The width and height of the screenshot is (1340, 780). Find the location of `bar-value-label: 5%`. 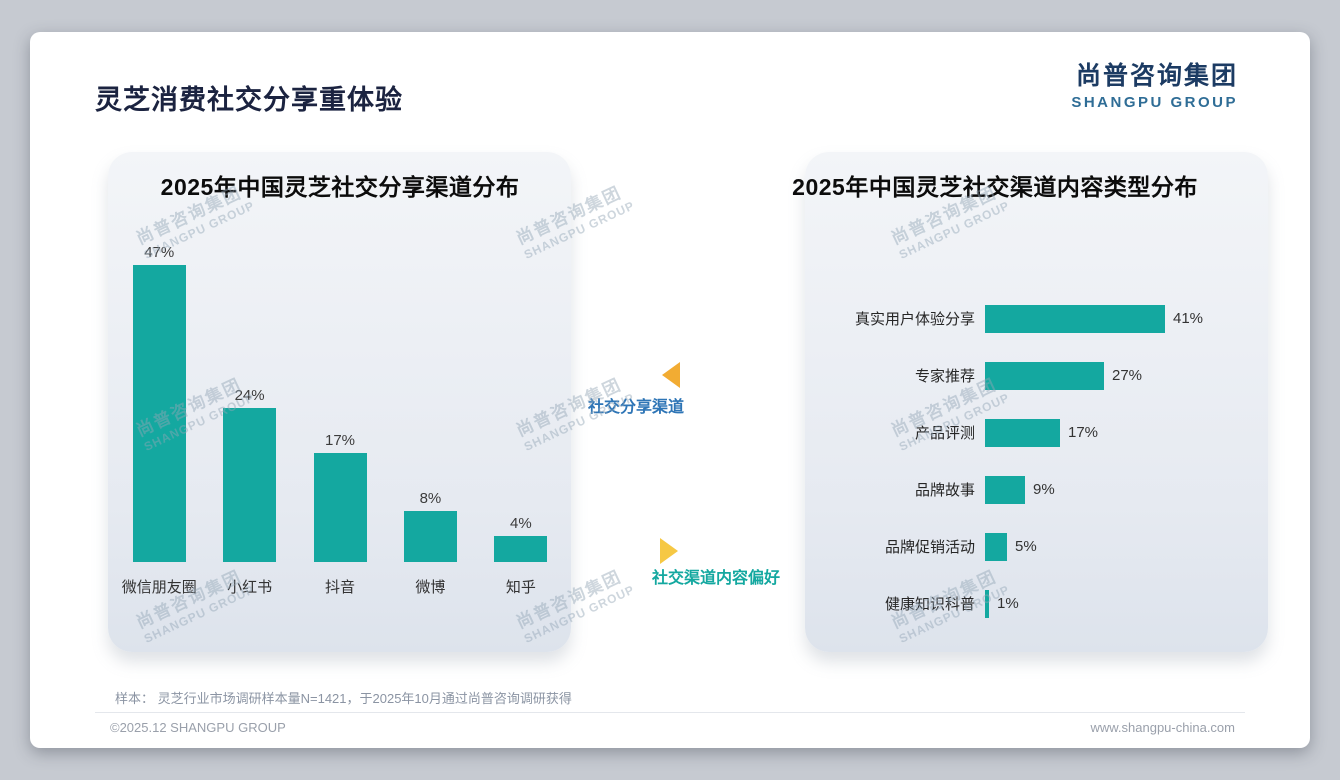

bar-value-label: 5% is located at coordinates (1026, 546).